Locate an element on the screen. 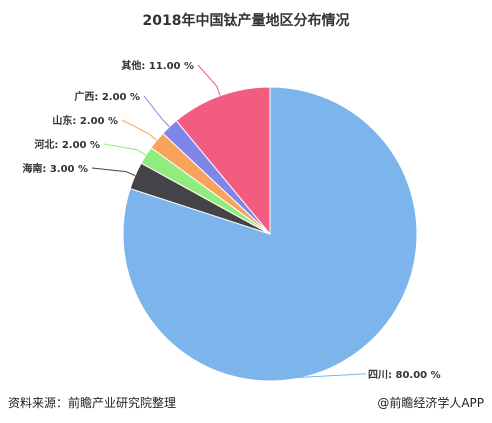 The image size is (492, 423). slice-label-3: 山东: 2.00 % is located at coordinates (85, 120).